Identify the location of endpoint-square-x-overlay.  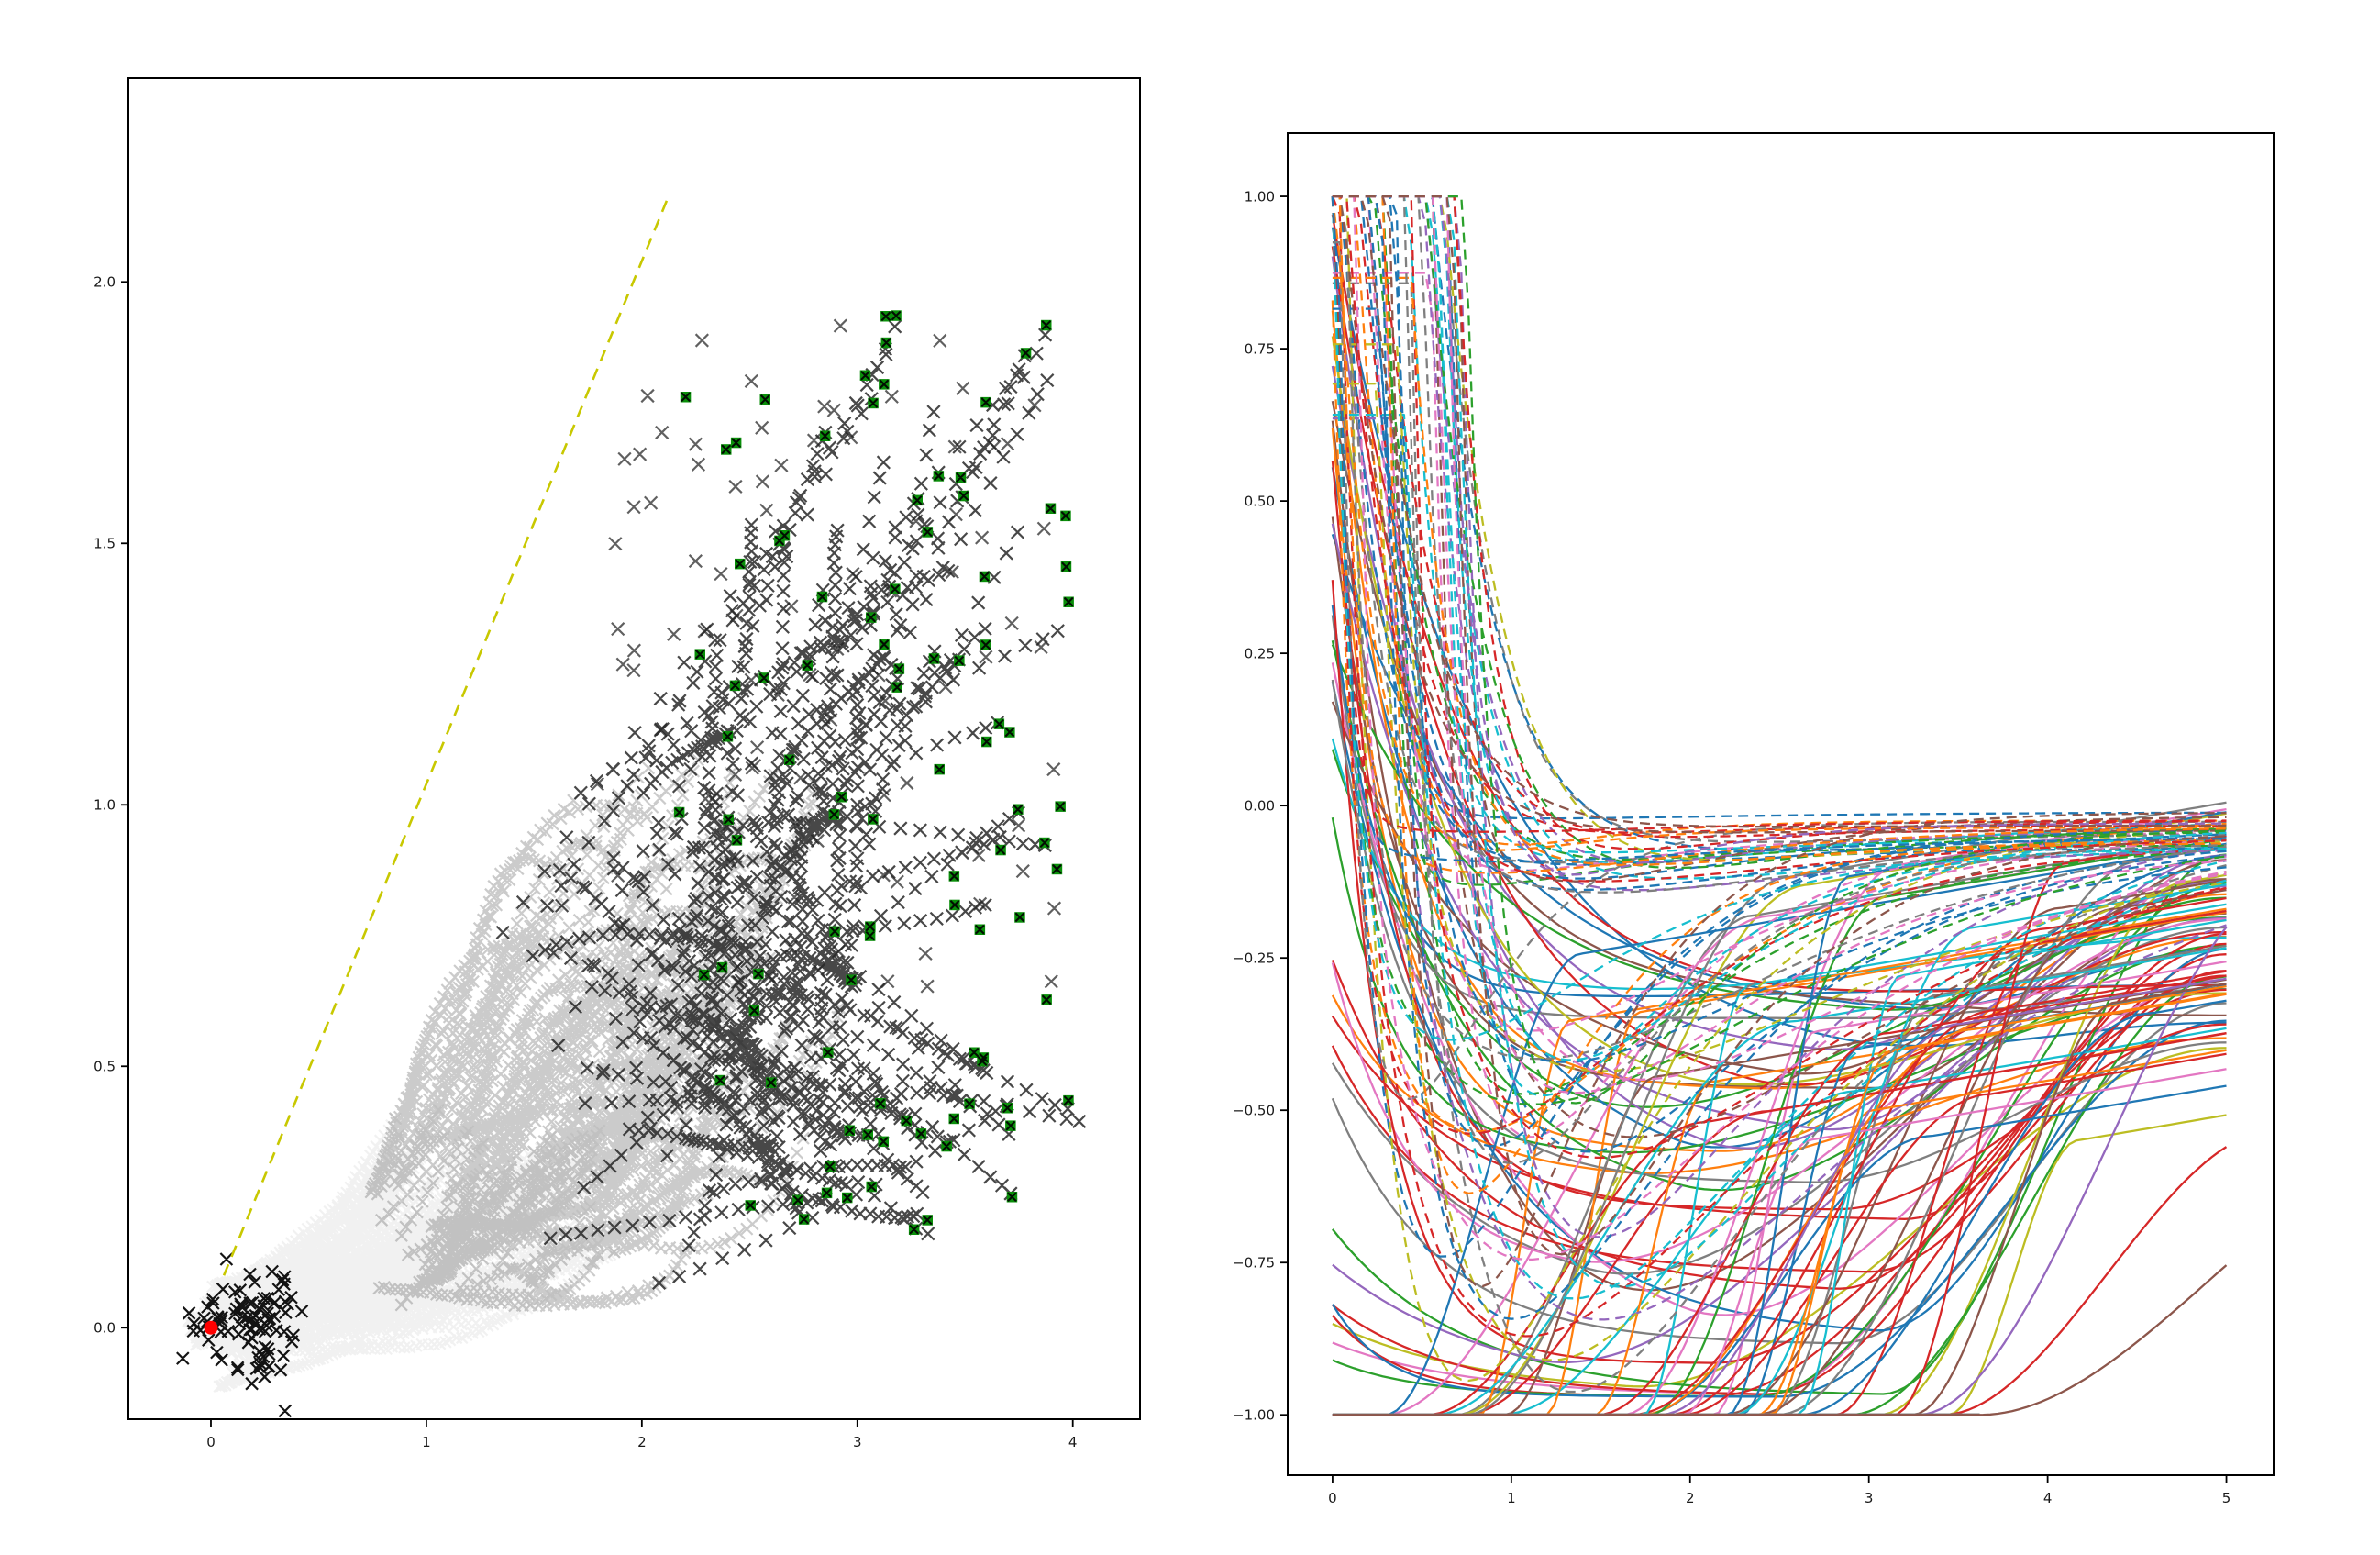
(874, 772).